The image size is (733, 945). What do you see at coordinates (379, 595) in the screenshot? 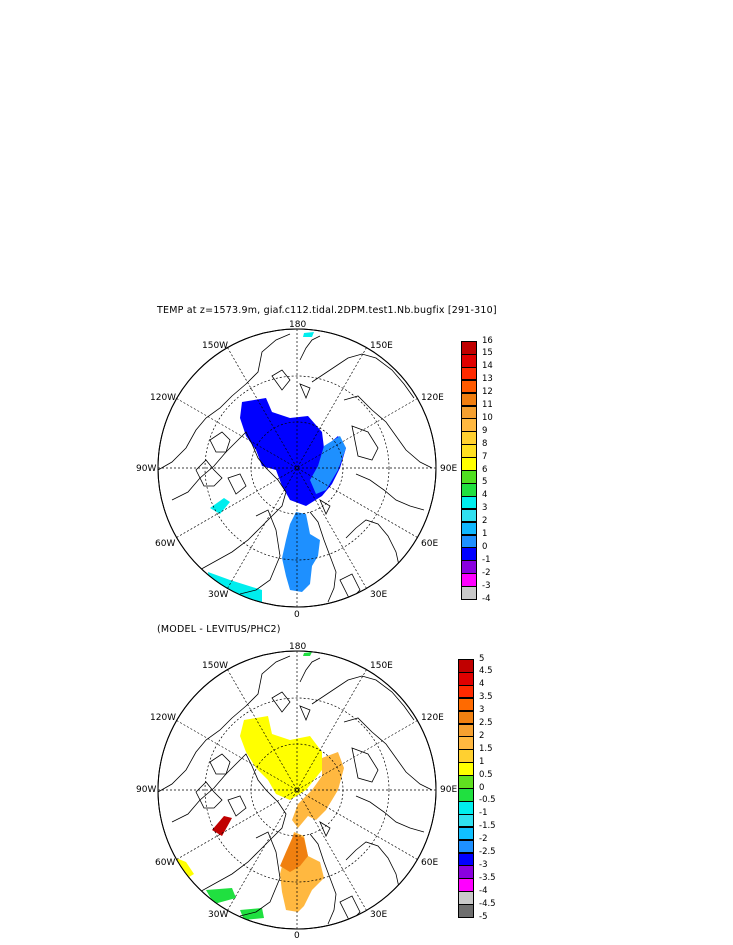
I see `top-lon-label-30e: 30E` at bounding box center [379, 595].